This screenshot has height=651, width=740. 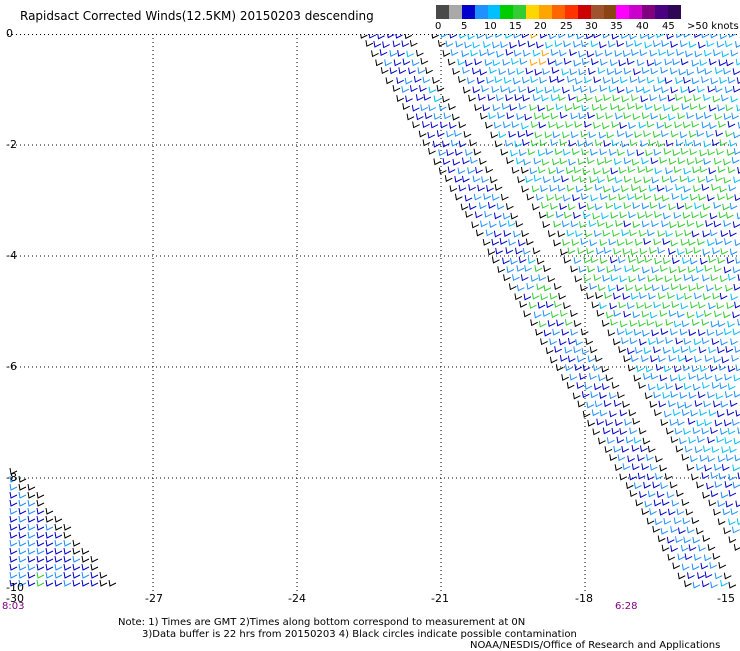 What do you see at coordinates (540, 26) in the screenshot?
I see `scale-label-20: 20` at bounding box center [540, 26].